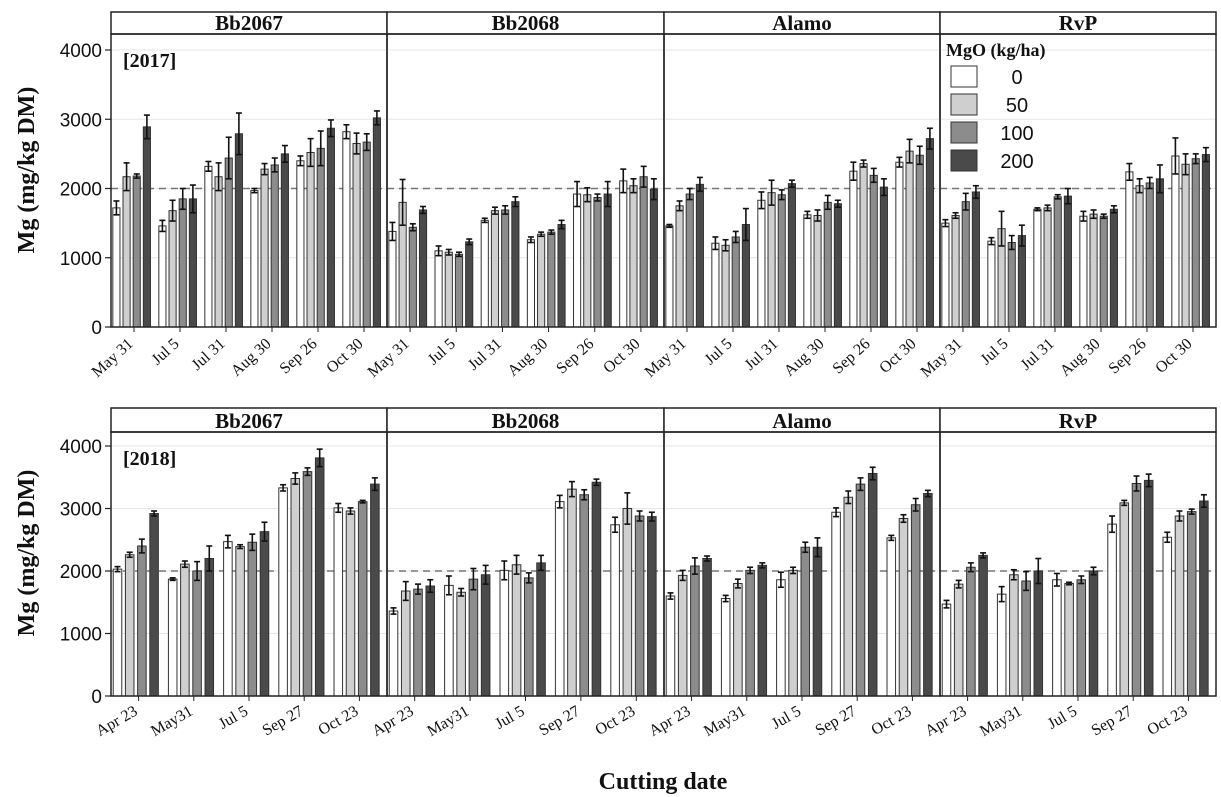 This screenshot has height=797, width=1221. What do you see at coordinates (249, 23) in the screenshot?
I see `strip-label: Bb2067` at bounding box center [249, 23].